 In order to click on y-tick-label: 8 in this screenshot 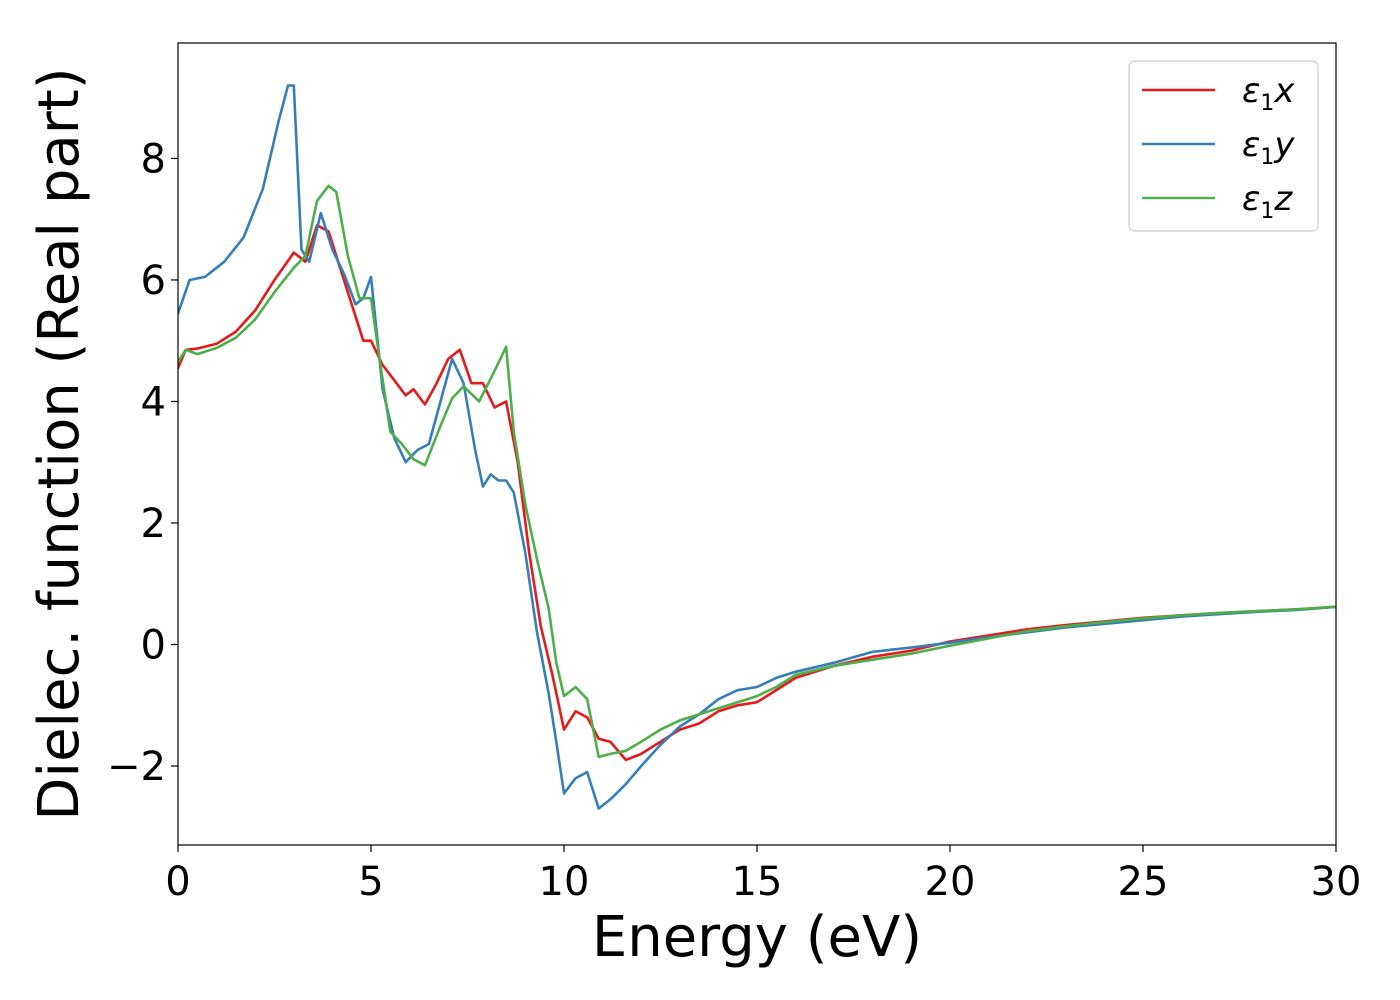, I will do `click(153, 159)`.